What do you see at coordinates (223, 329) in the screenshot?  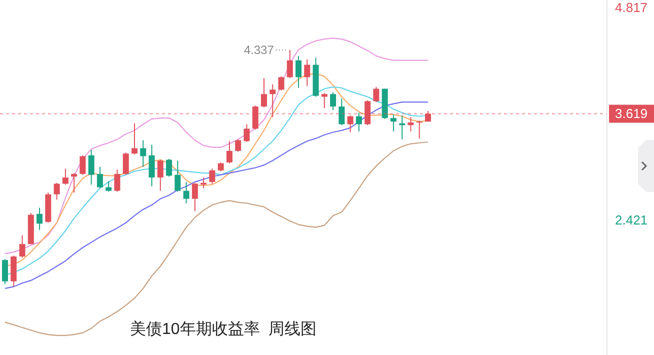 I see `text: 美债10年期收益率 周线图` at bounding box center [223, 329].